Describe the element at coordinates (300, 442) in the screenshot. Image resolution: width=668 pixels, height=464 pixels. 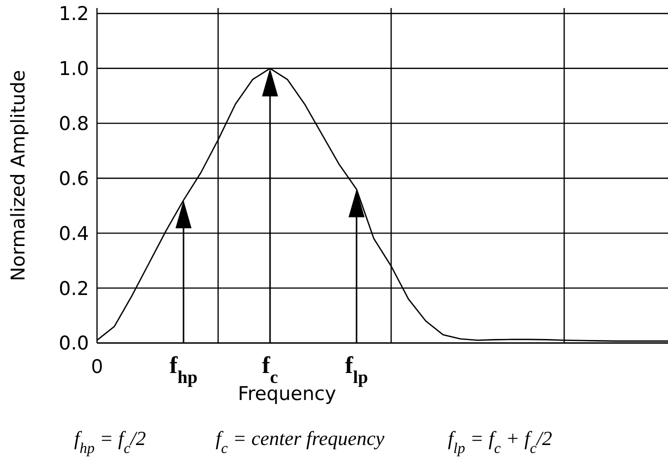
I see `text: f$_{c}$ = center frequency` at that location.